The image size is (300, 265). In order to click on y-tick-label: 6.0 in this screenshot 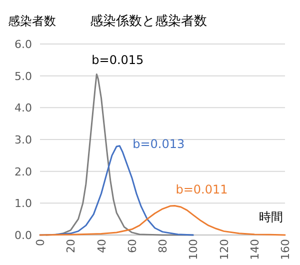, I will do `click(23, 44)`.